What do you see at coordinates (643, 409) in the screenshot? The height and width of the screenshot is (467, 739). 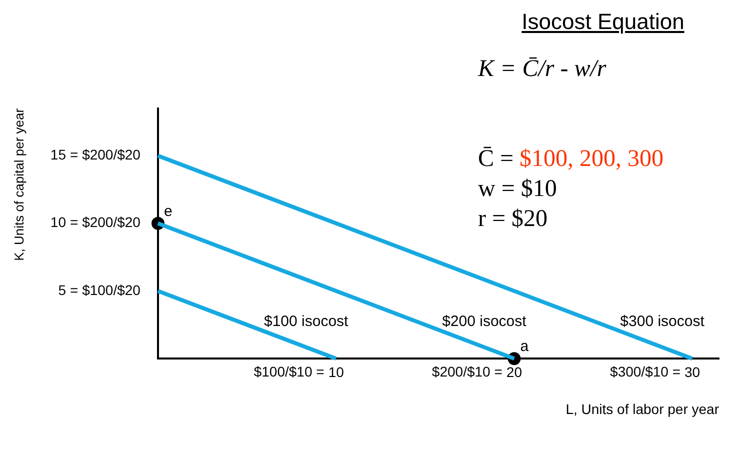 I see `x-axis-title: L, Units of labor per year` at bounding box center [643, 409].